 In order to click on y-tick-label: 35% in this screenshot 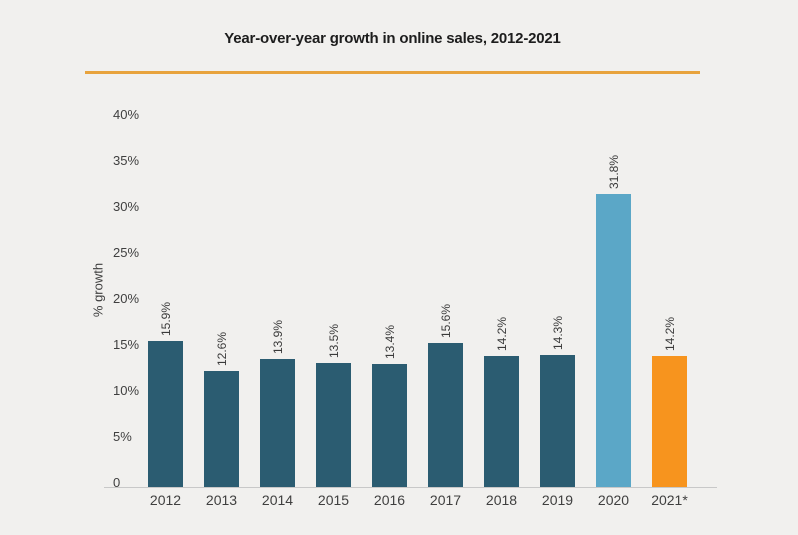, I will do `click(126, 160)`.